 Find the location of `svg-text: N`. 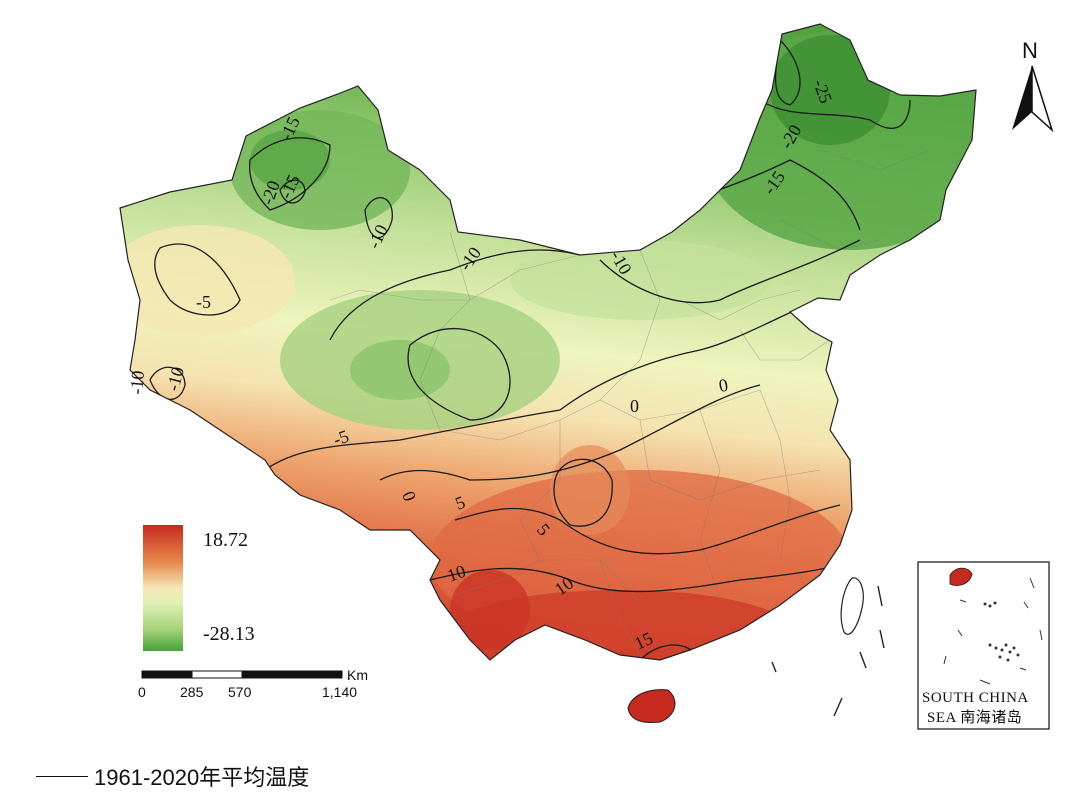

svg-text: N is located at coordinates (1030, 50).